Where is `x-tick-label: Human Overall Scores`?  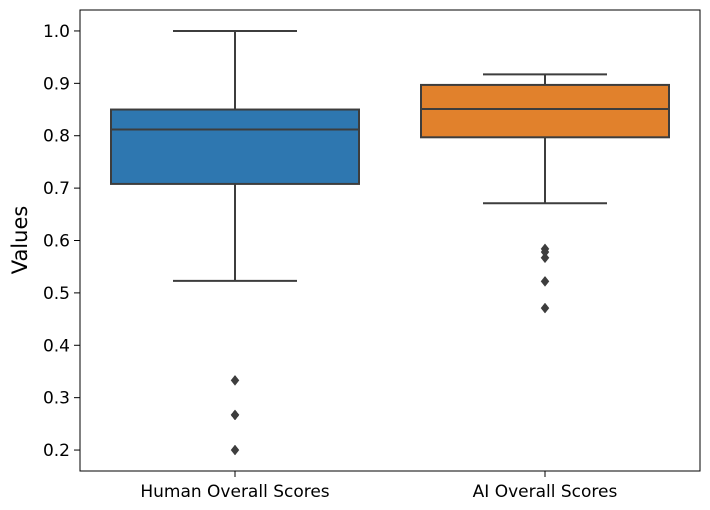
x-tick-label: Human Overall Scores is located at coordinates (234, 492).